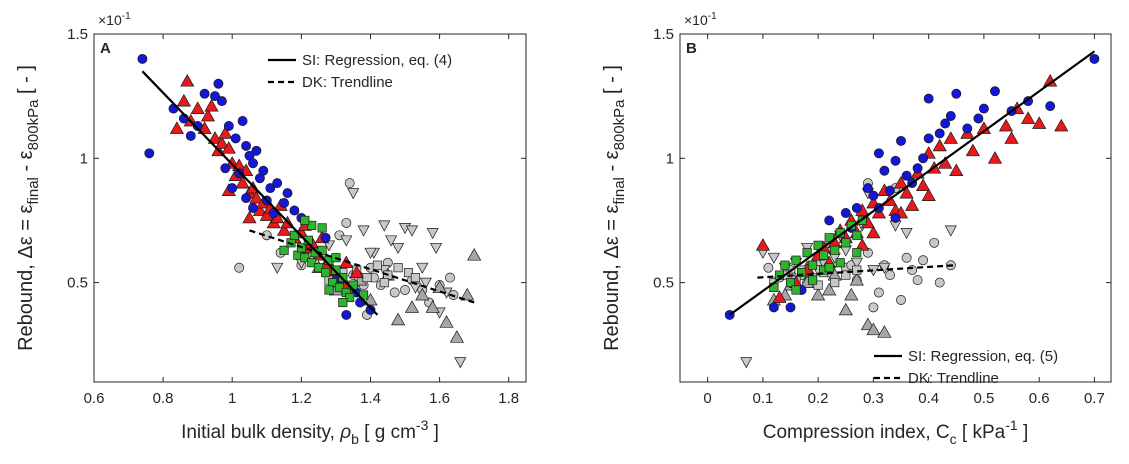 Image resolution: width=1129 pixels, height=464 pixels. I want to click on y-exponent-label: ×10⁻¹, so click(114, 19).